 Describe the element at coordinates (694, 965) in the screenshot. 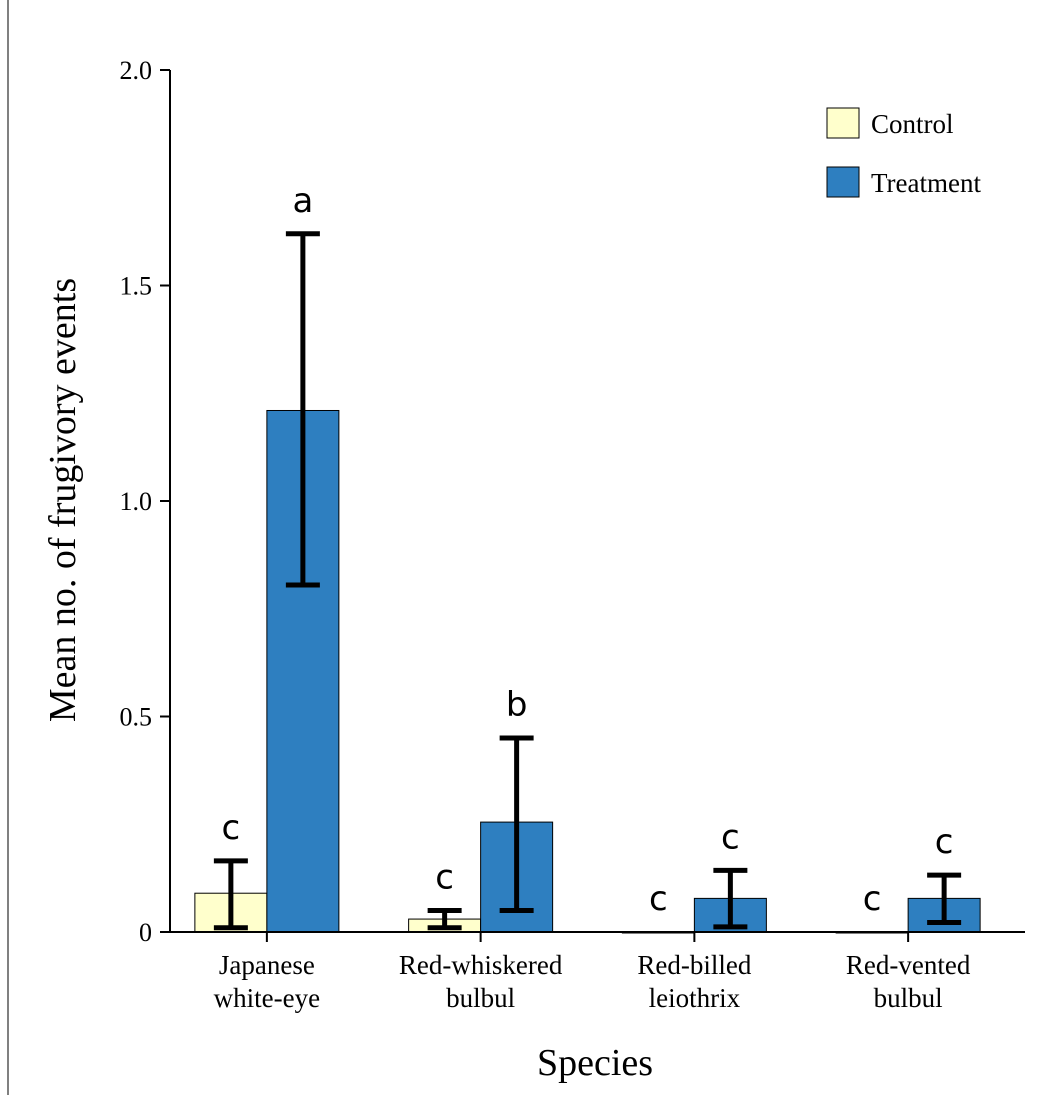

I see `x-tick-label-line: Red-billed` at that location.